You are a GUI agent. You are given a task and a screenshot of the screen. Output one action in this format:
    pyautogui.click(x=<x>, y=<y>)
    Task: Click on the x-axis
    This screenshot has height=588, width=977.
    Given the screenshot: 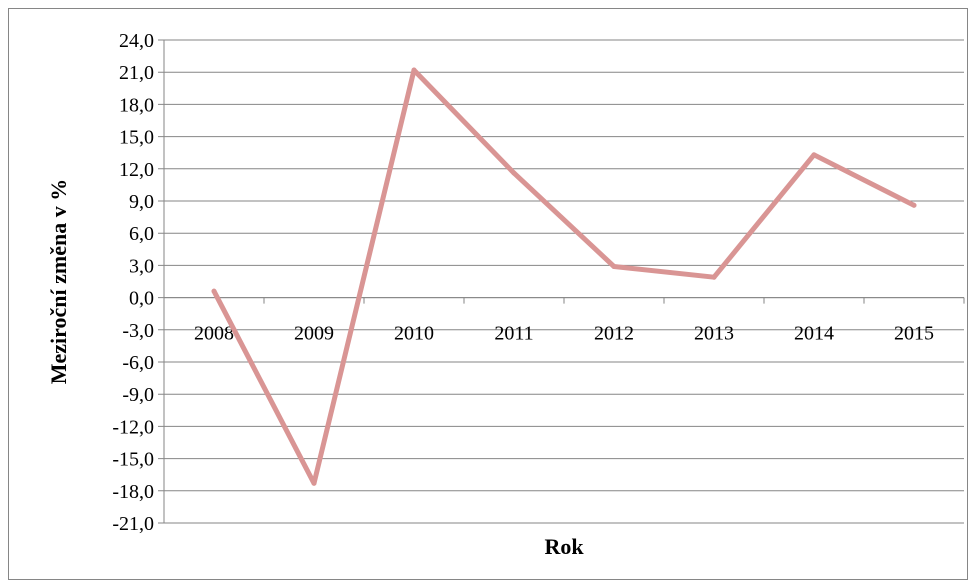 What is the action you would take?
    pyautogui.click(x=564, y=300)
    